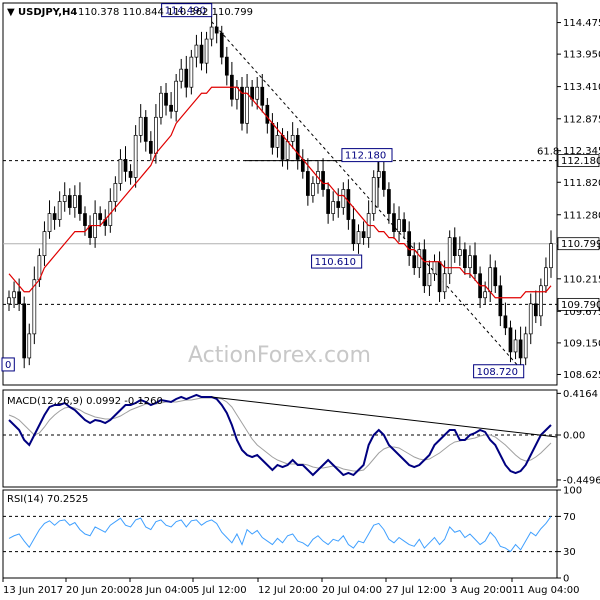 The height and width of the screenshot is (600, 600). Describe the element at coordinates (572, 491) in the screenshot. I see `rsi-tick-label: 100` at that location.